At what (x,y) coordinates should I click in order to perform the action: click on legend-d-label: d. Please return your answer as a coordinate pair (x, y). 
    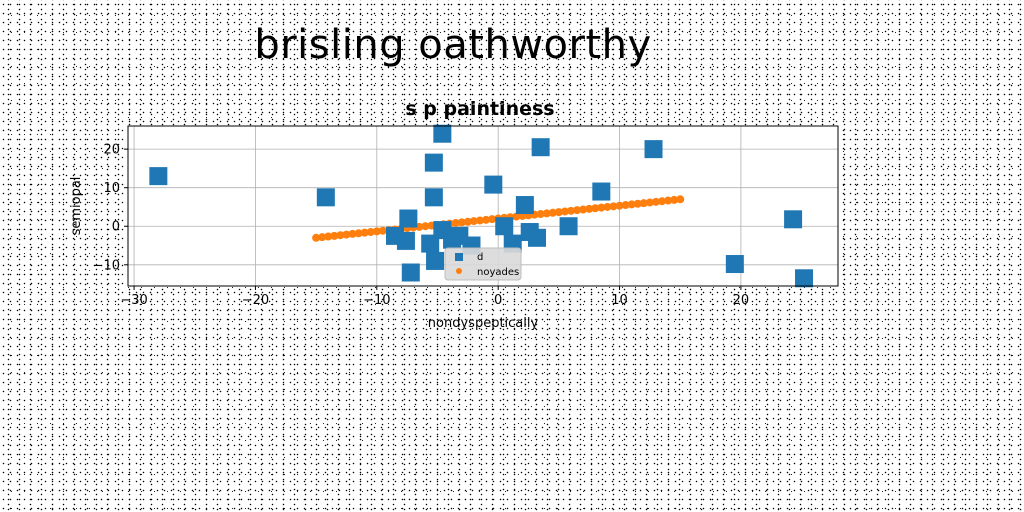
    Looking at the image, I should click on (480, 257).